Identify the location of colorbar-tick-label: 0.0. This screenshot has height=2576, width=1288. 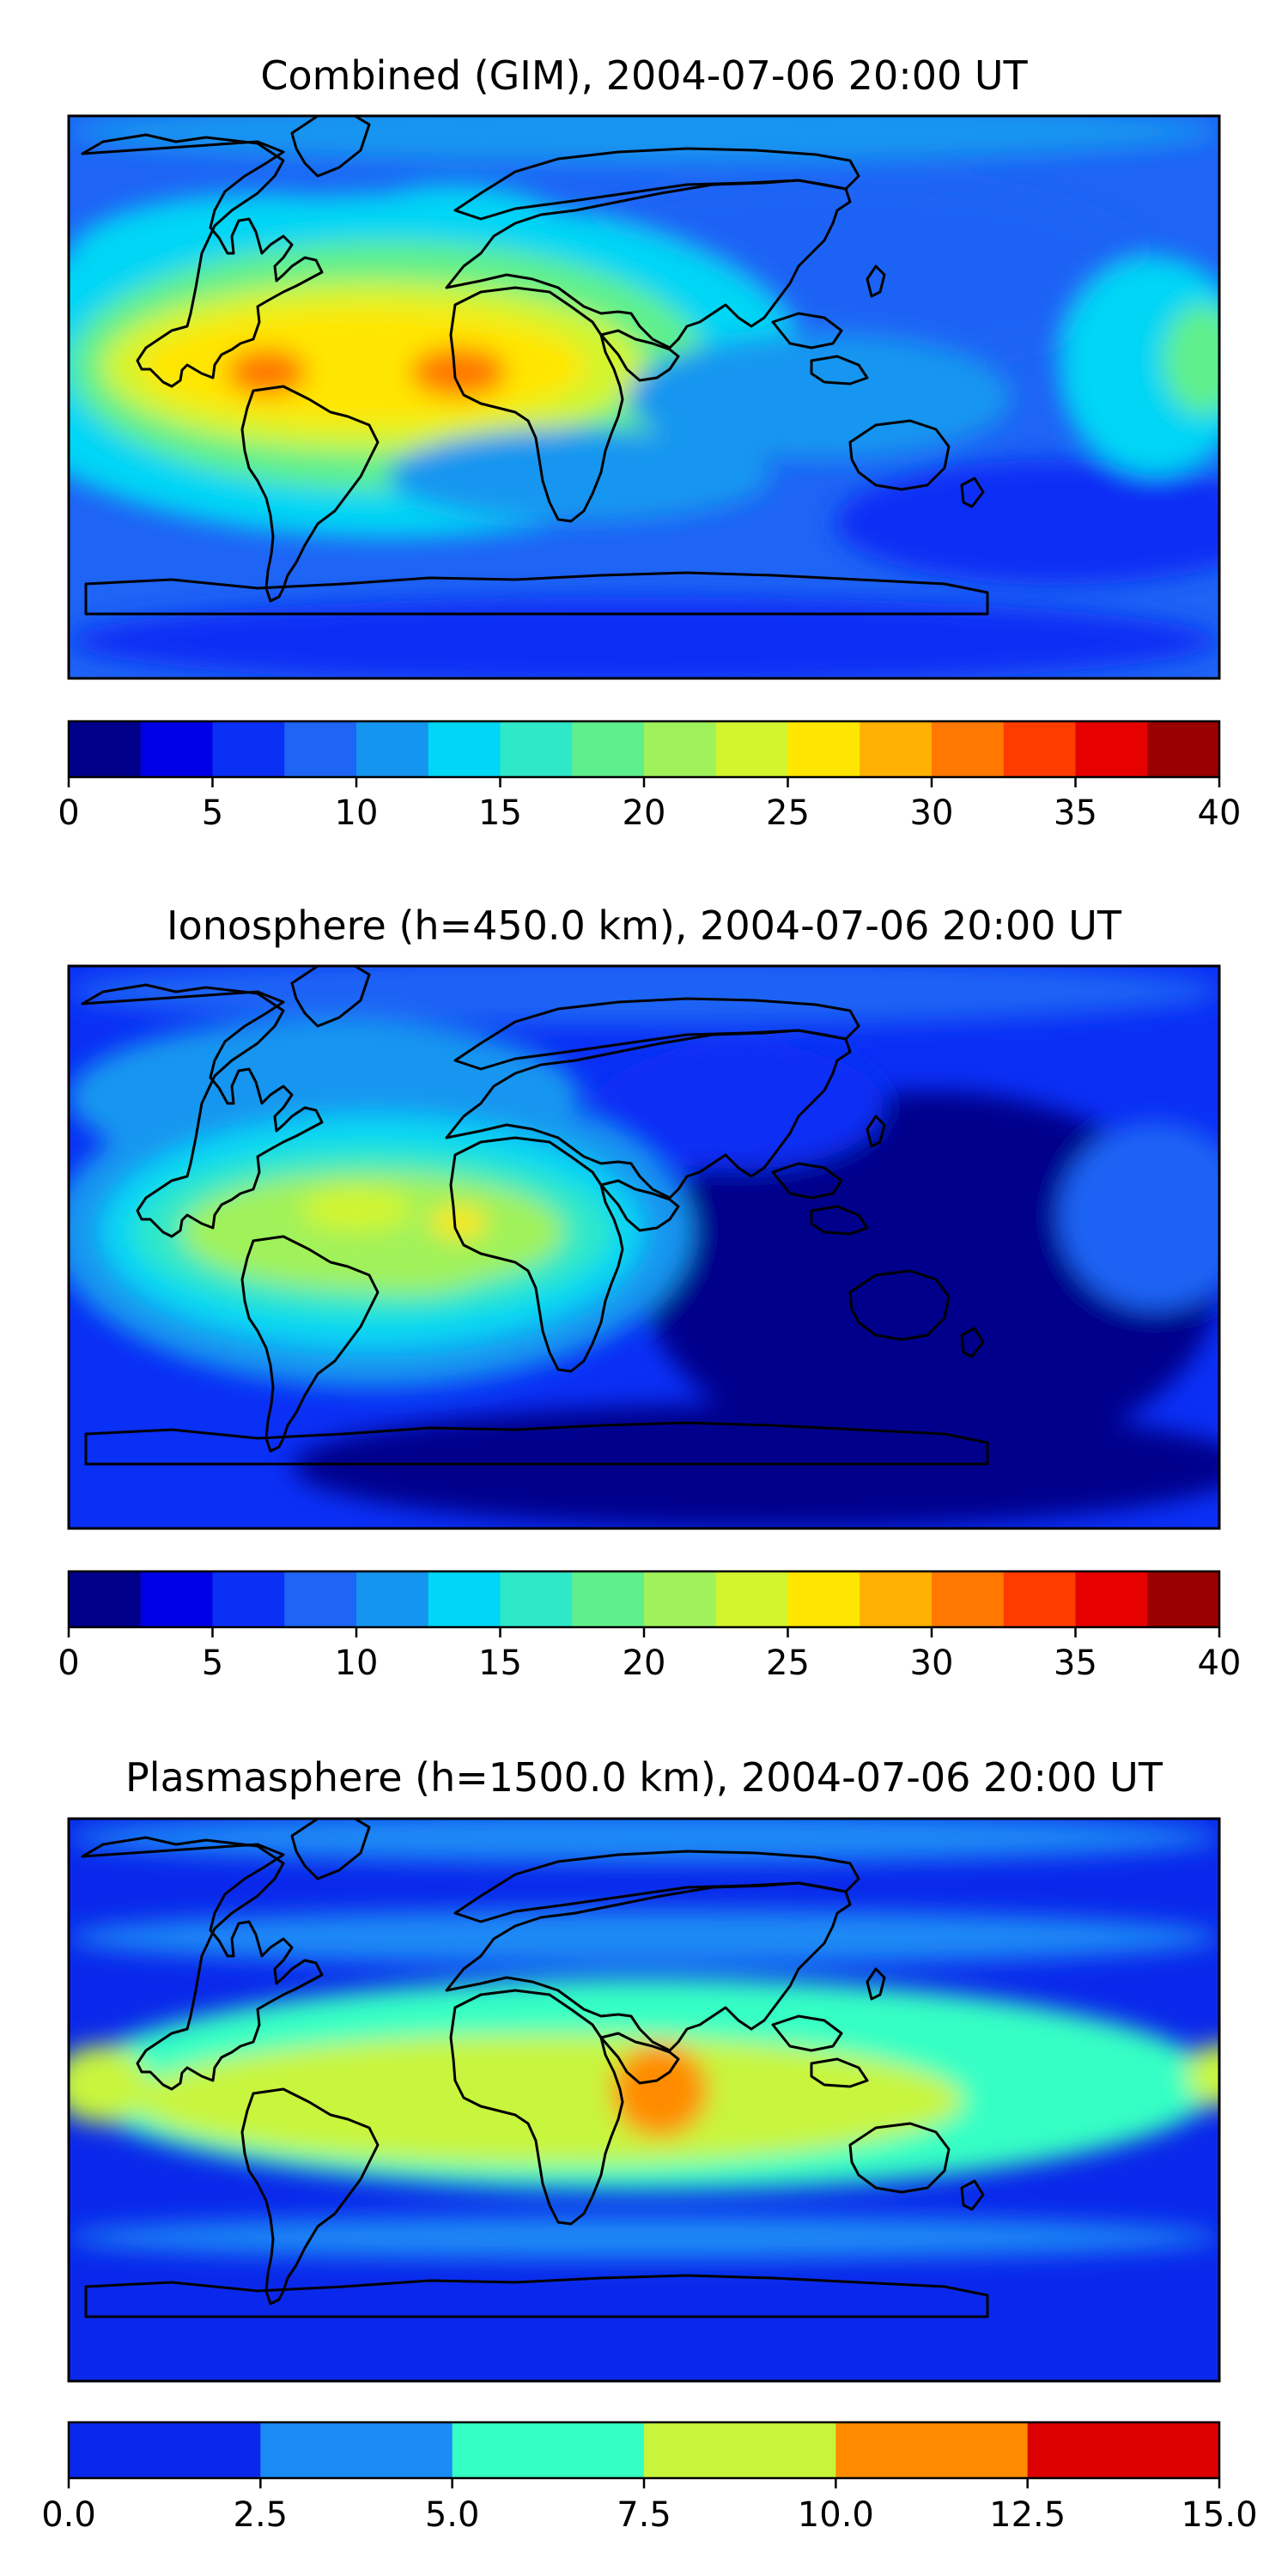
(69, 2515).